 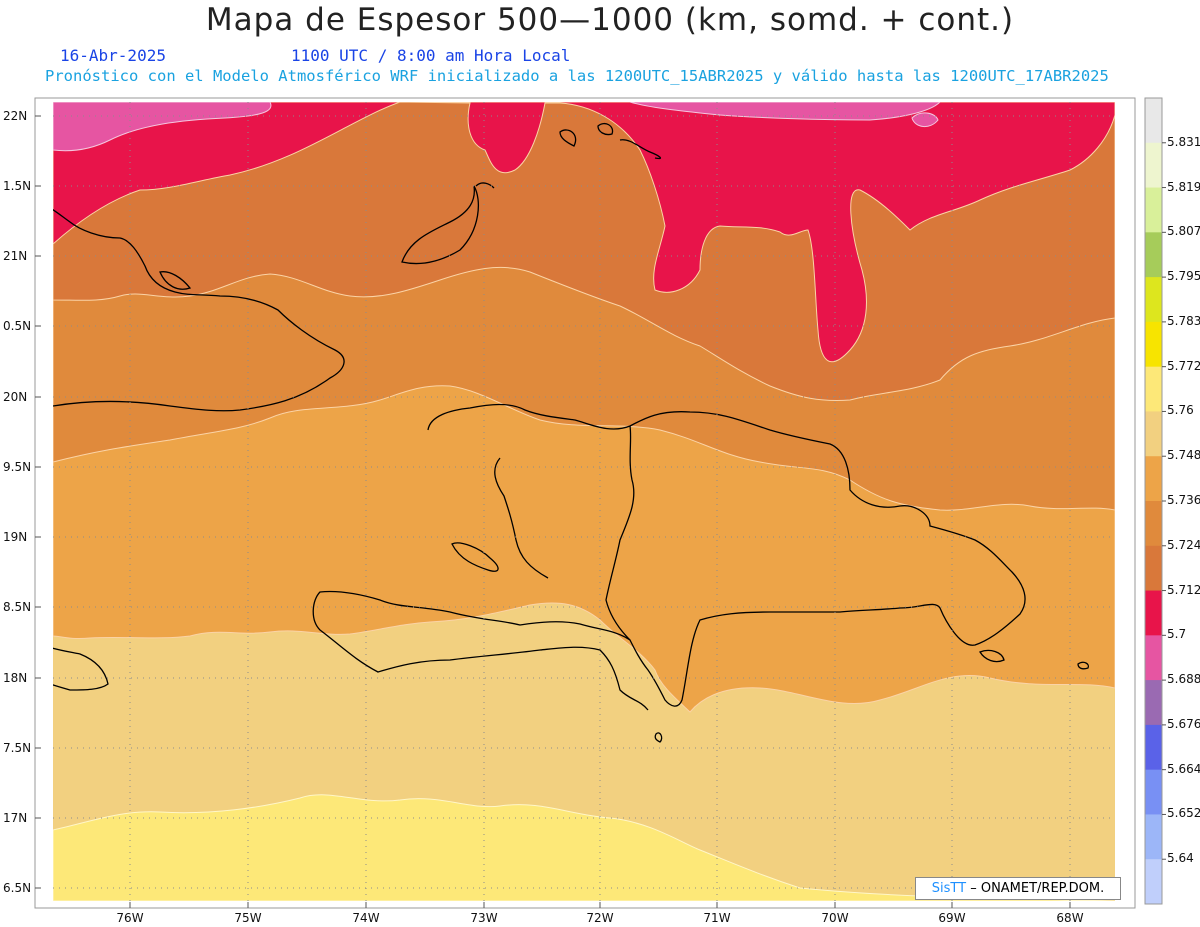 What do you see at coordinates (1183, 500) in the screenshot?
I see `colorbar-label: 5.736` at bounding box center [1183, 500].